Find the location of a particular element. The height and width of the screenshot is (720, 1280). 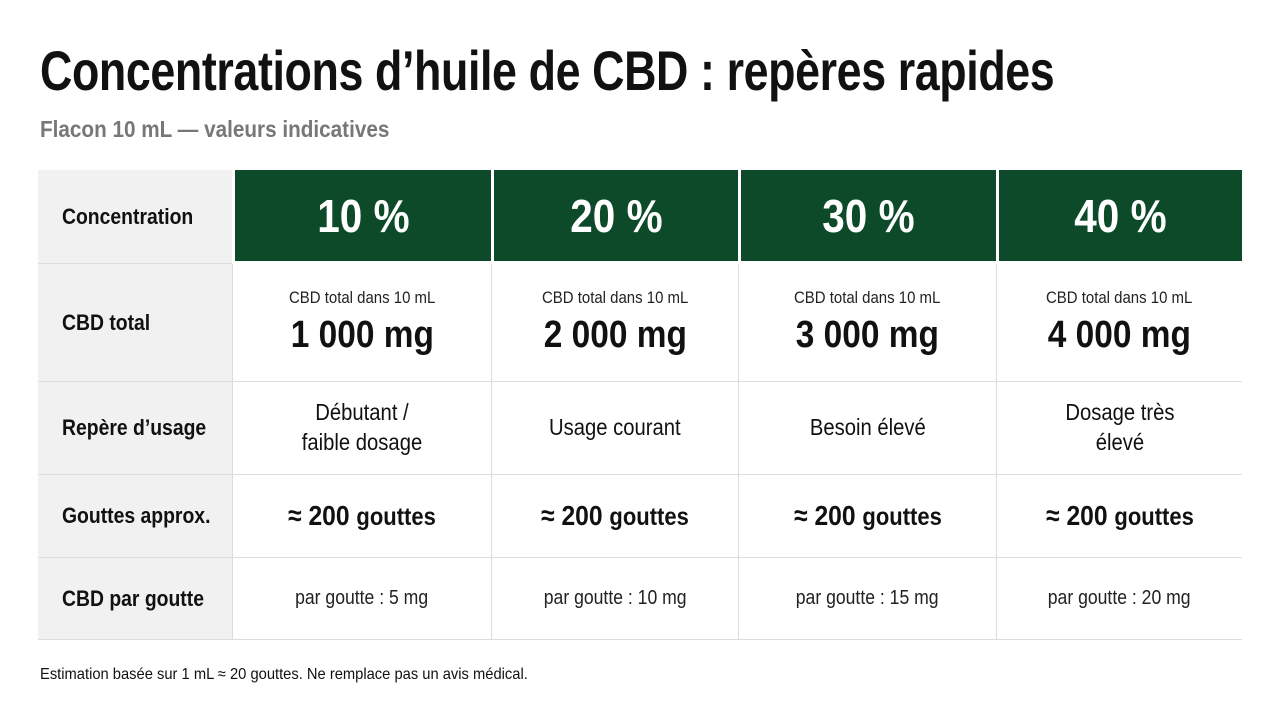

usage-text: Usage courant is located at coordinates (615, 427).